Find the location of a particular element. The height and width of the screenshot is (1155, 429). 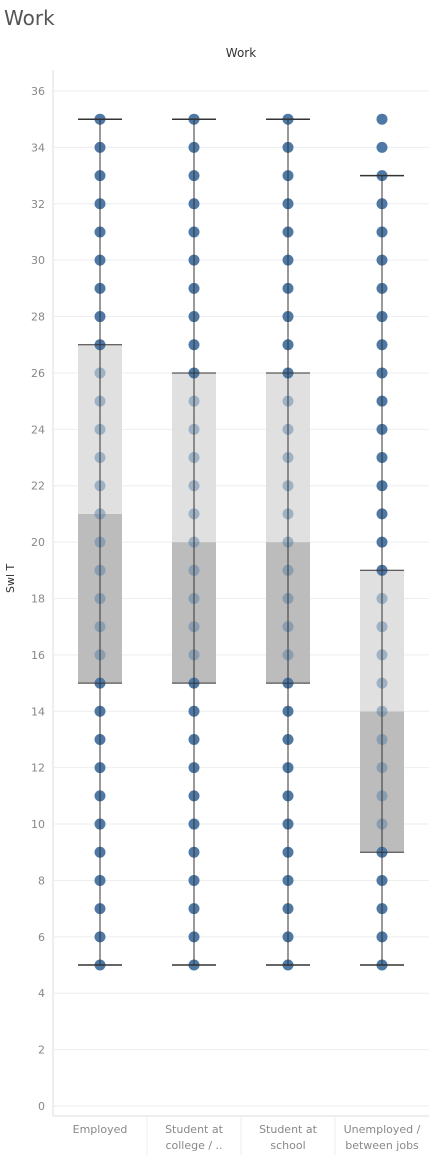

x-category-label-line: Employed is located at coordinates (100, 1129).